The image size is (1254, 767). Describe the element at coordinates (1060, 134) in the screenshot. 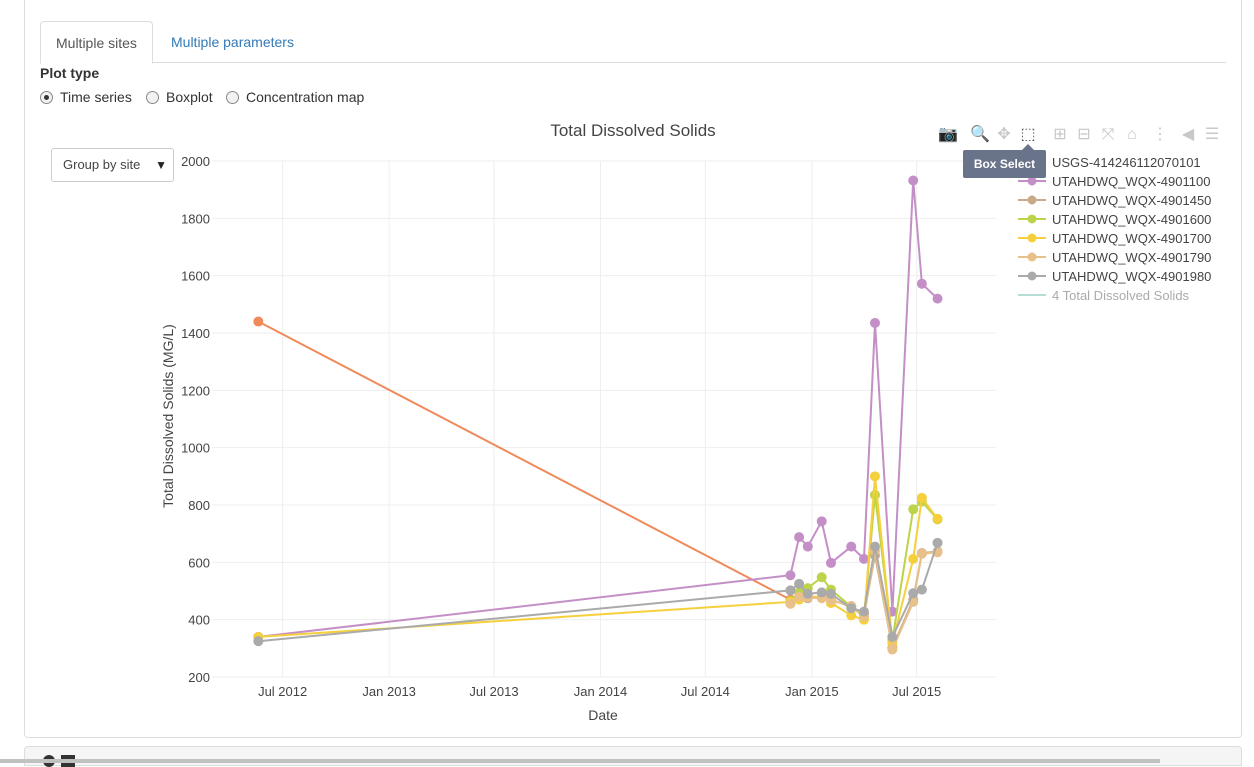

I see `zoom-in-icon: ⊞` at that location.